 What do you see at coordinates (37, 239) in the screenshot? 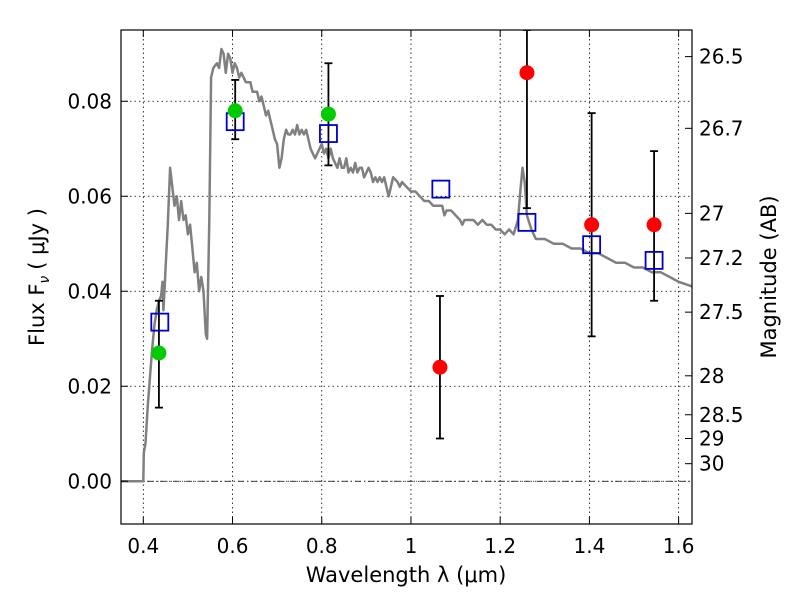
I see `y-axis-label-unit: ( μJy )` at bounding box center [37, 239].